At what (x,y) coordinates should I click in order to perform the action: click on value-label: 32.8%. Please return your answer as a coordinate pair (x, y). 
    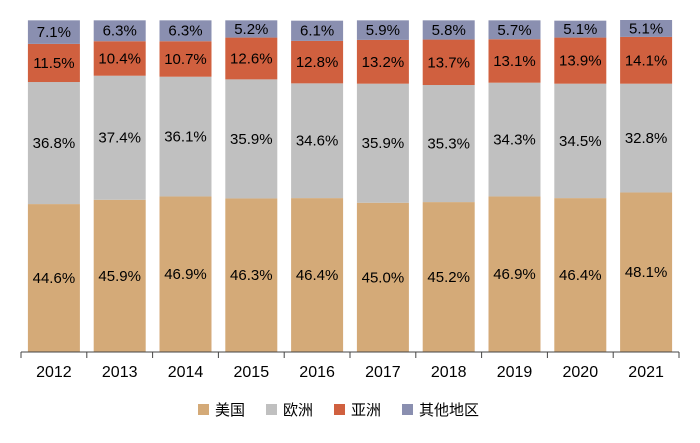
    Looking at the image, I should click on (646, 138).